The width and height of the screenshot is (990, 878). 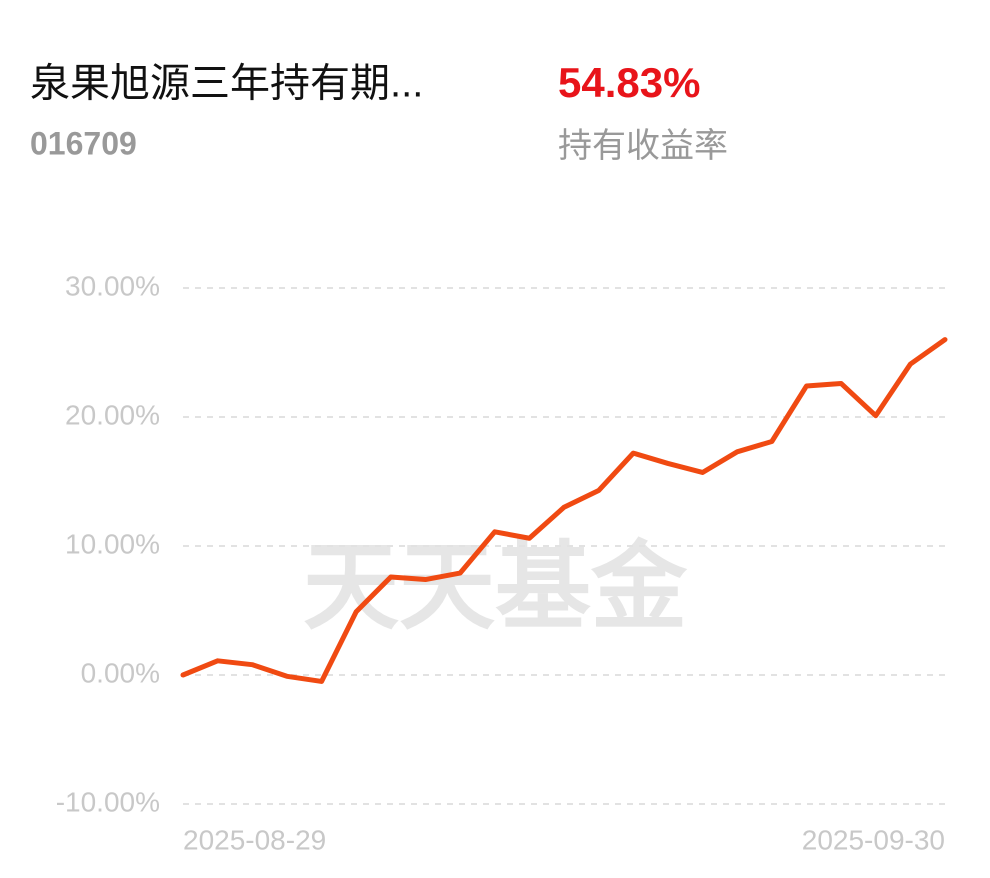 I want to click on fund-code: 016709, so click(x=83, y=143).